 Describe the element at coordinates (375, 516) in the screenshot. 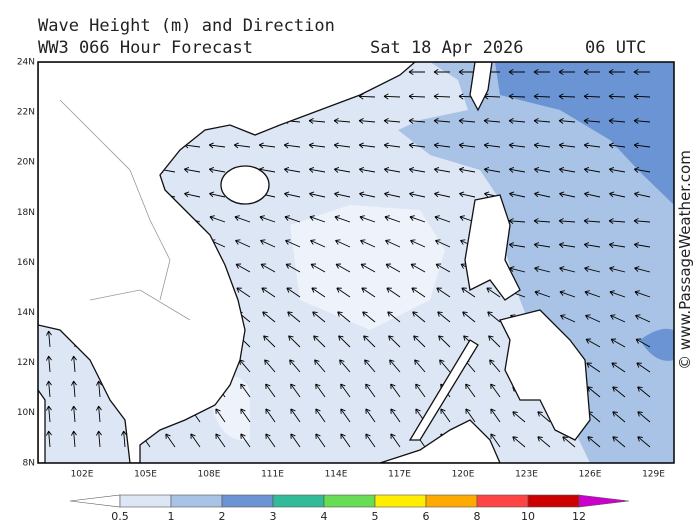

I see `colorbar-label: 5` at that location.